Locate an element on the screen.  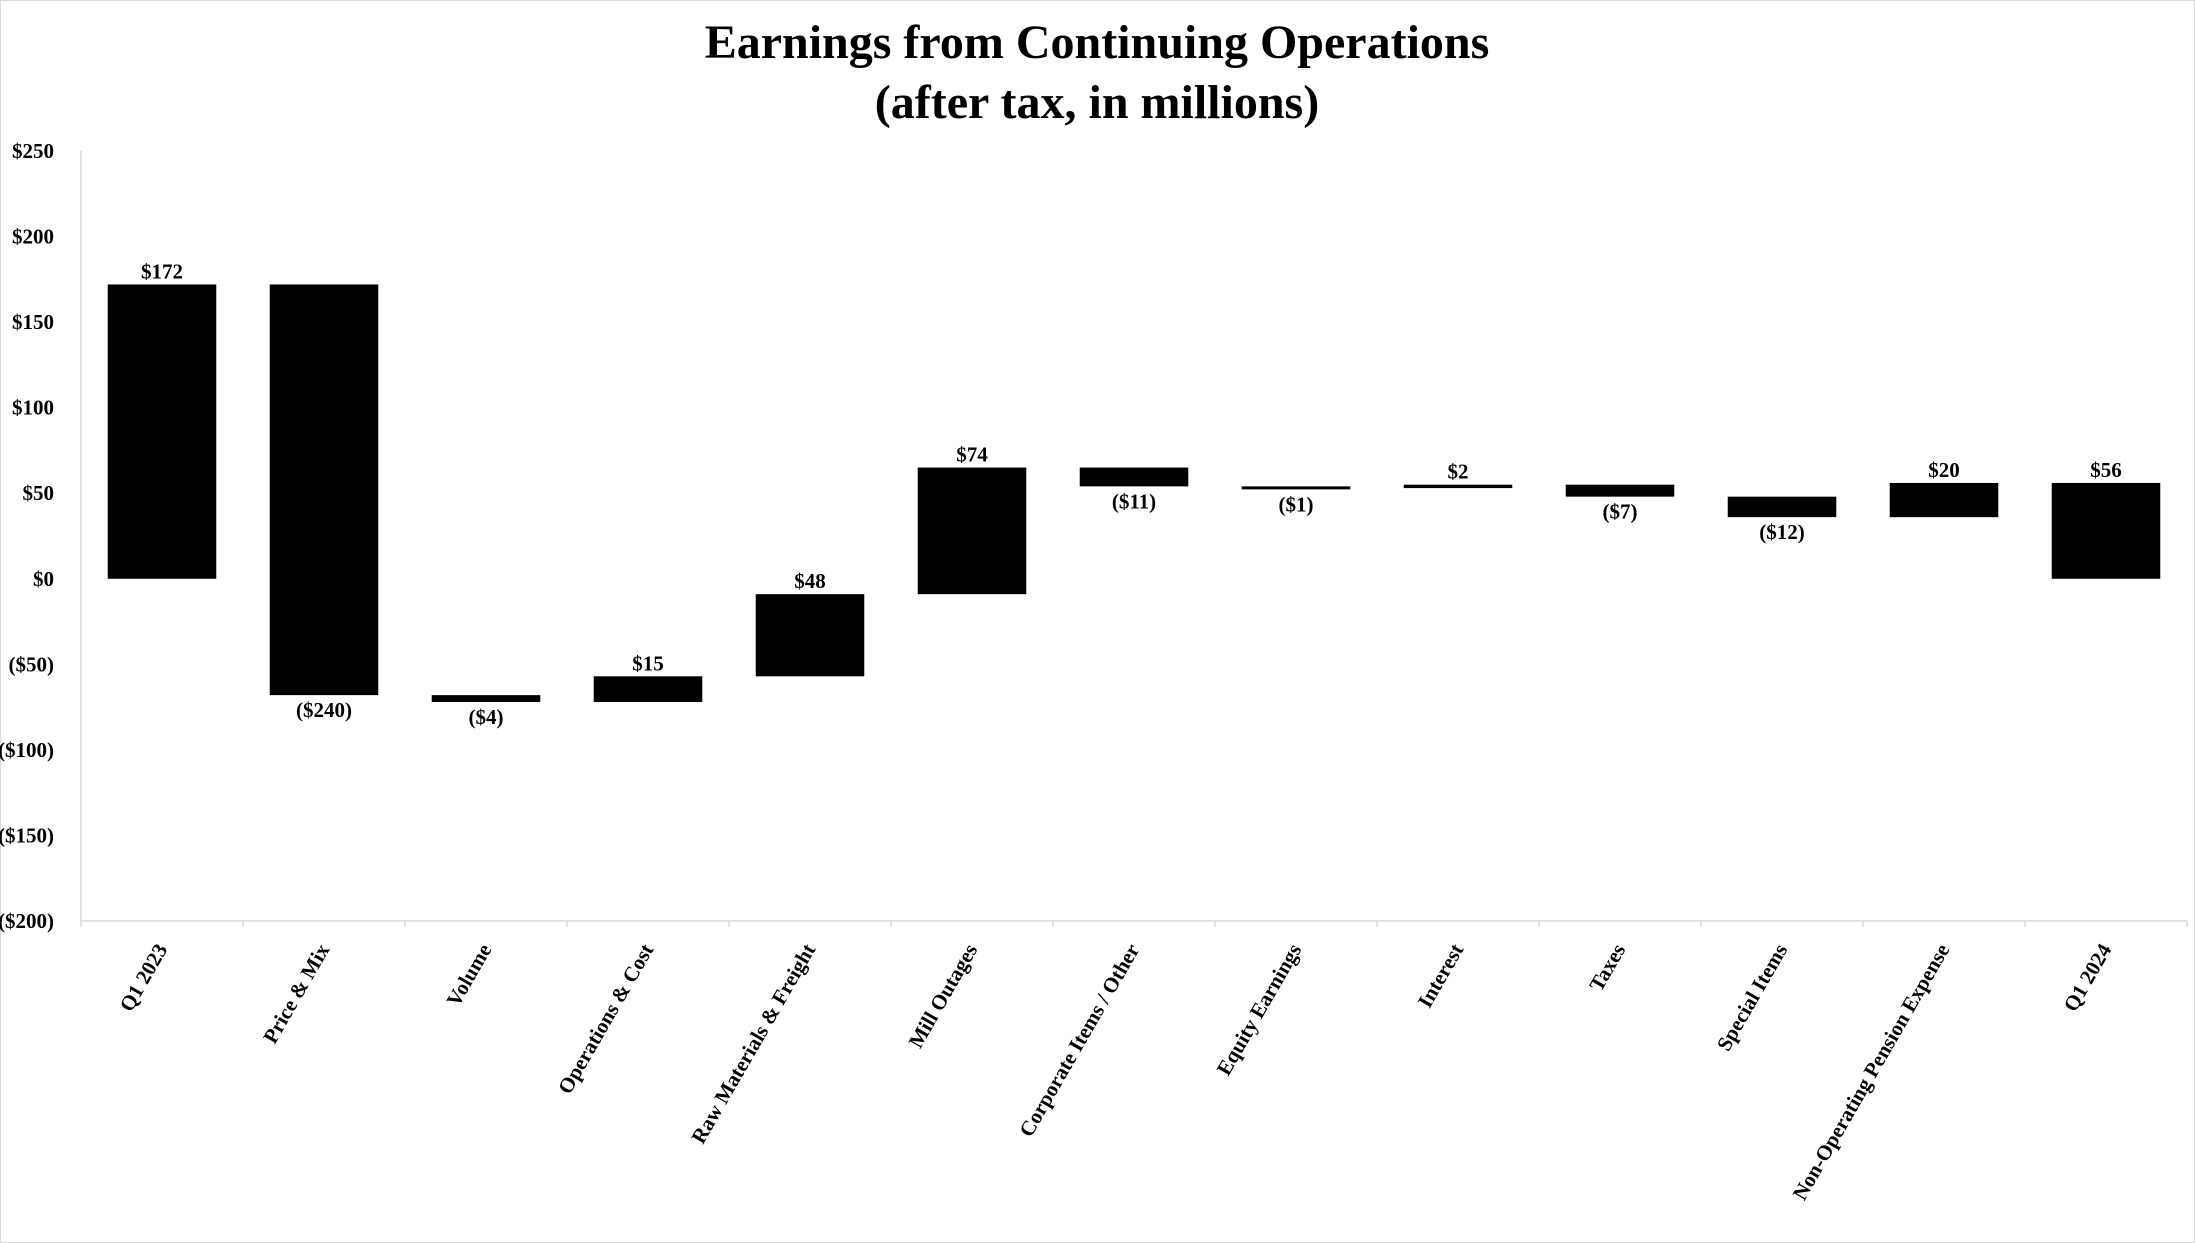
bar-non-operating-pension-expense is located at coordinates (1944, 500).